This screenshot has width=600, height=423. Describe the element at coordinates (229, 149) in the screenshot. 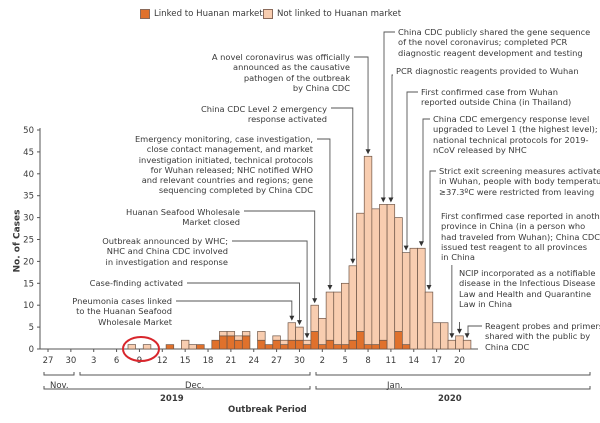

I see `annotation-line: close contact management, and market` at that location.